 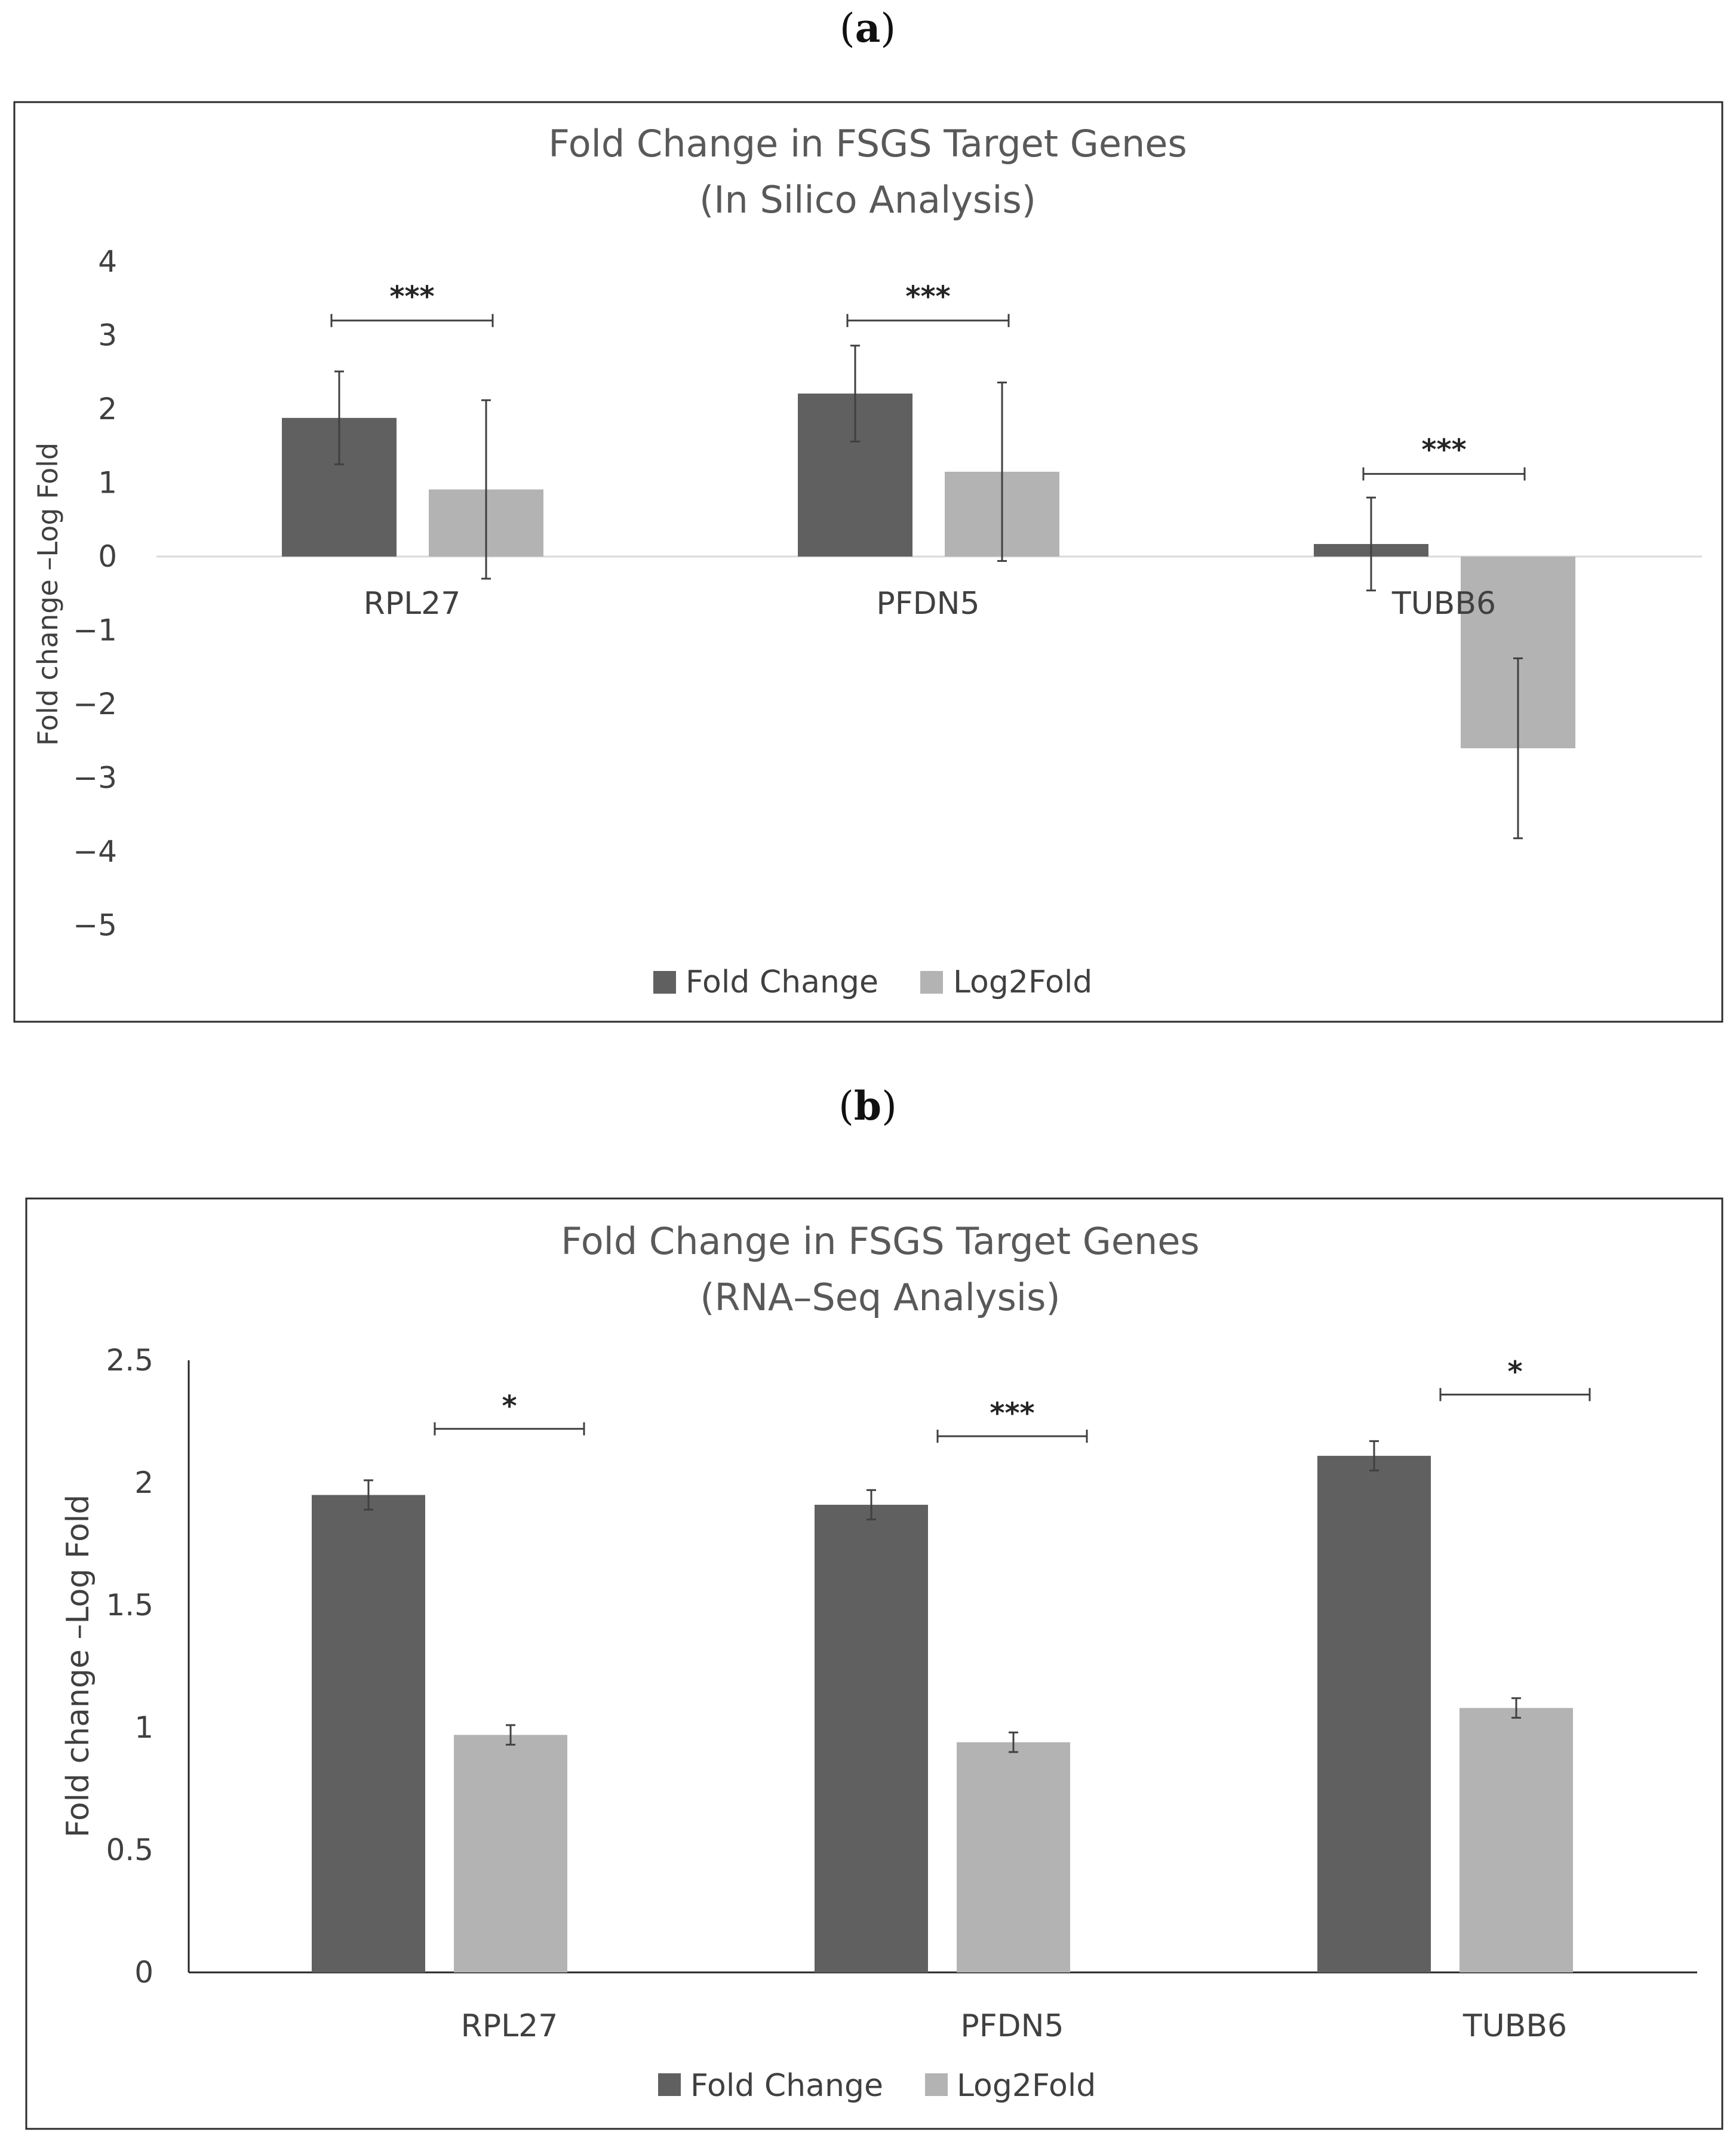 What do you see at coordinates (786, 2086) in the screenshot?
I see `legend-b-label-fold-change: Fold Change` at bounding box center [786, 2086].